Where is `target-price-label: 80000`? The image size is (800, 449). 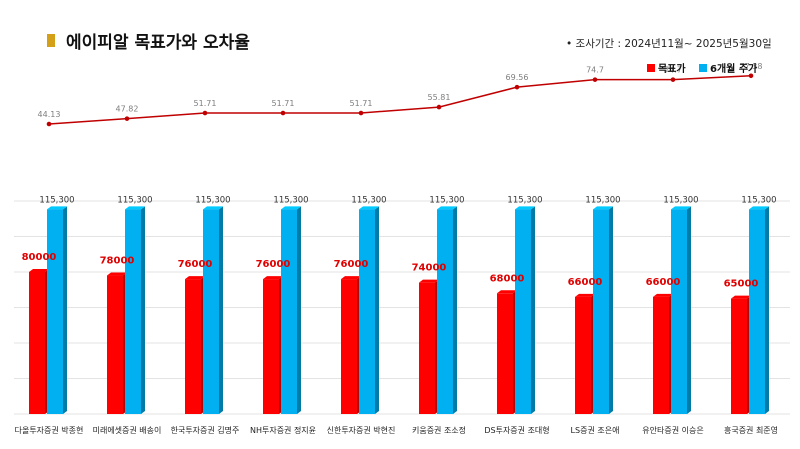 target-price-label: 80000 is located at coordinates (39, 257).